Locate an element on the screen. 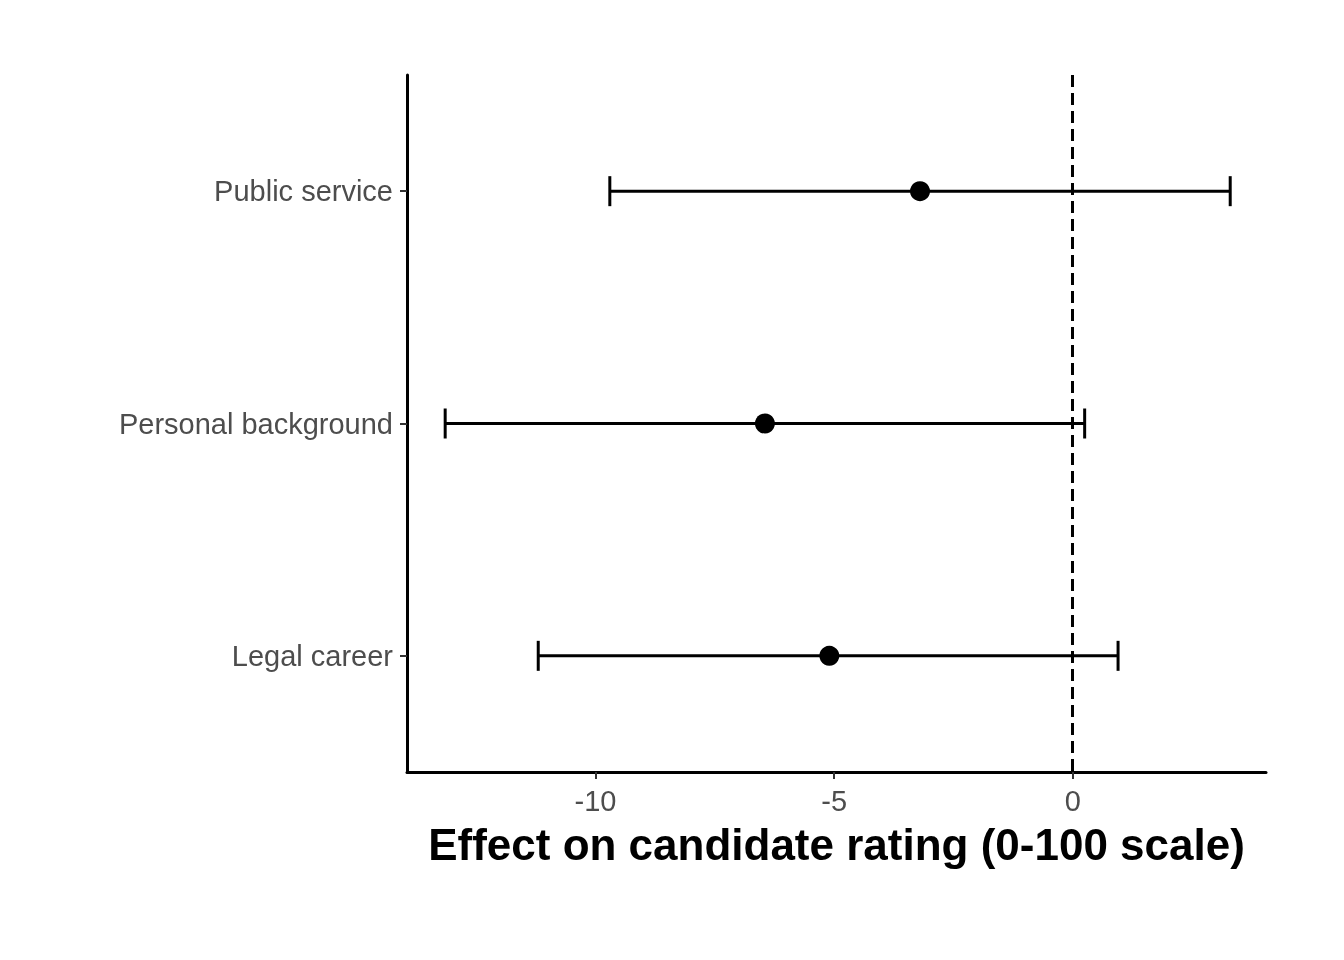 The image size is (1344, 960). x-axis-title: Effect on candidate rating (0-100 scale) is located at coordinates (836, 844).